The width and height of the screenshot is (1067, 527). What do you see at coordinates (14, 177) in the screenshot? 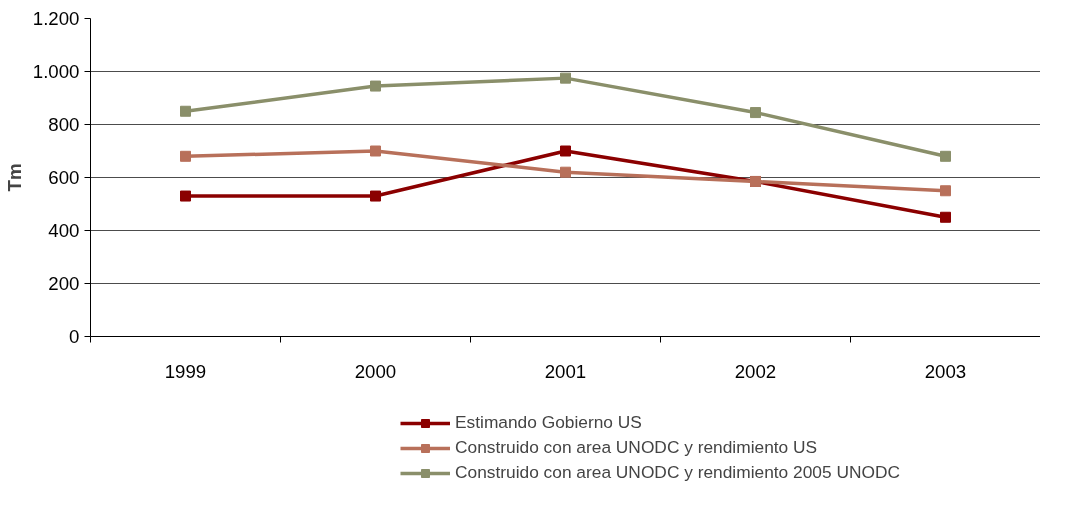
I see `y-axis-title: Tm` at bounding box center [14, 177].